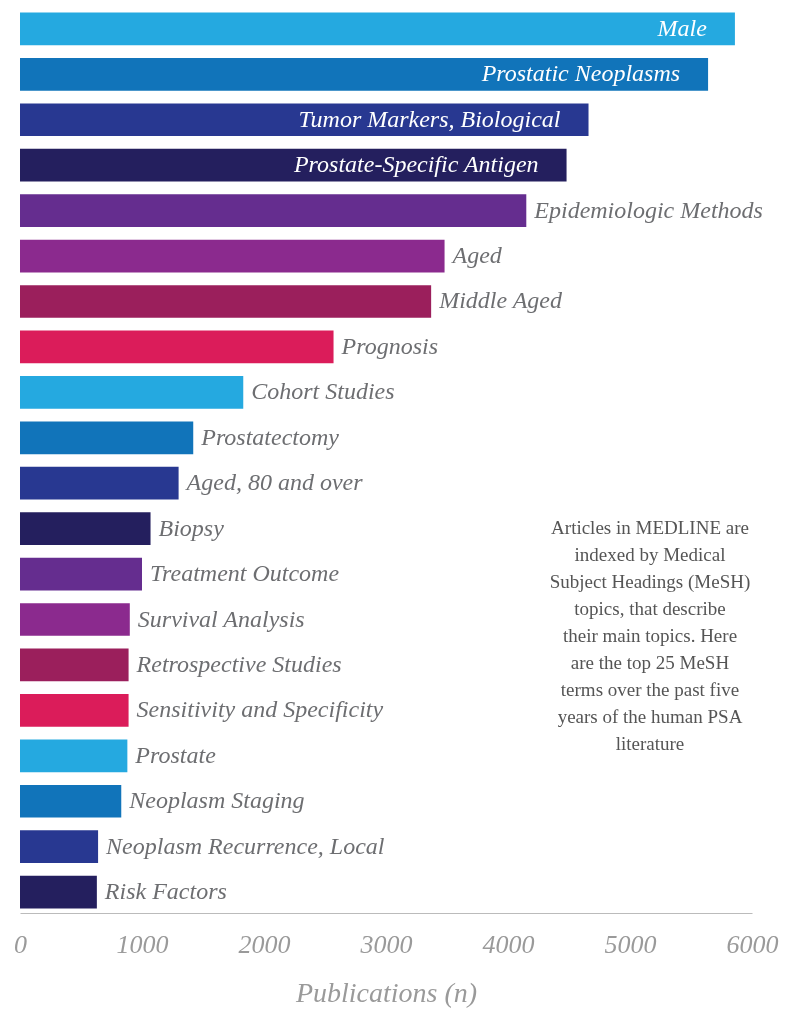  I want to click on y-tick-label: Aged, so click(476, 255).